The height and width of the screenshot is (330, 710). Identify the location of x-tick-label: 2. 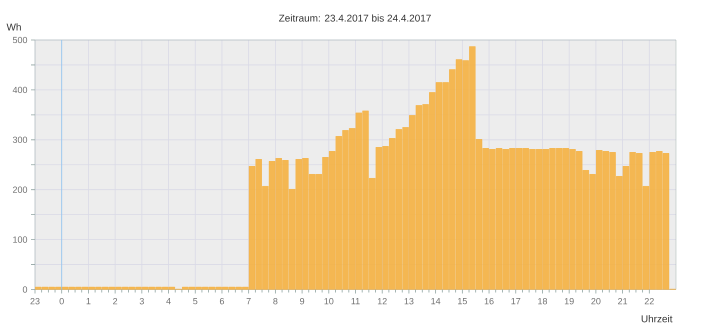
(115, 301).